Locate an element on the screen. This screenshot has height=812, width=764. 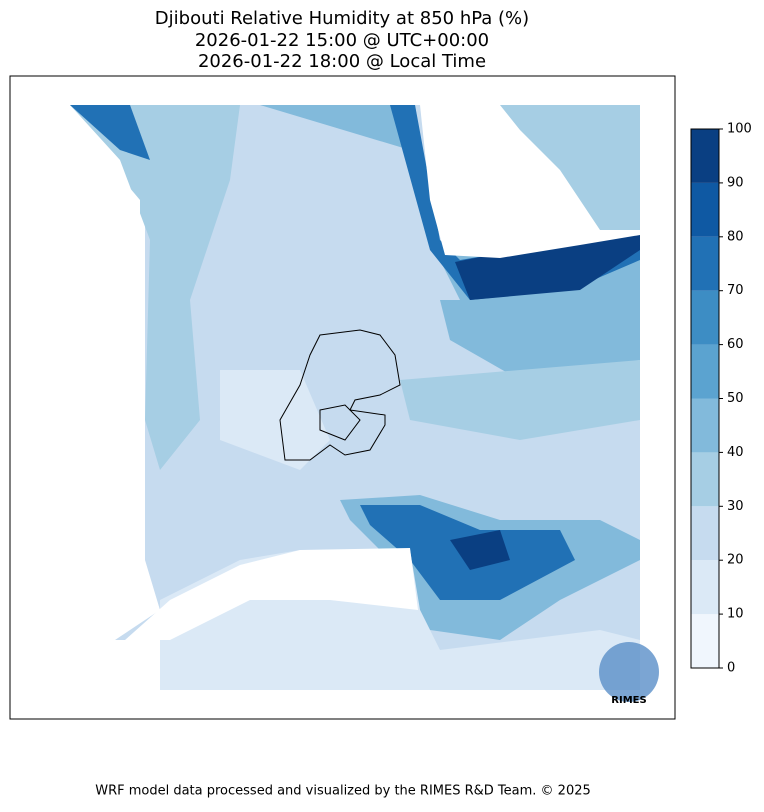
colorbar-tick-label: 10 is located at coordinates (735, 614).